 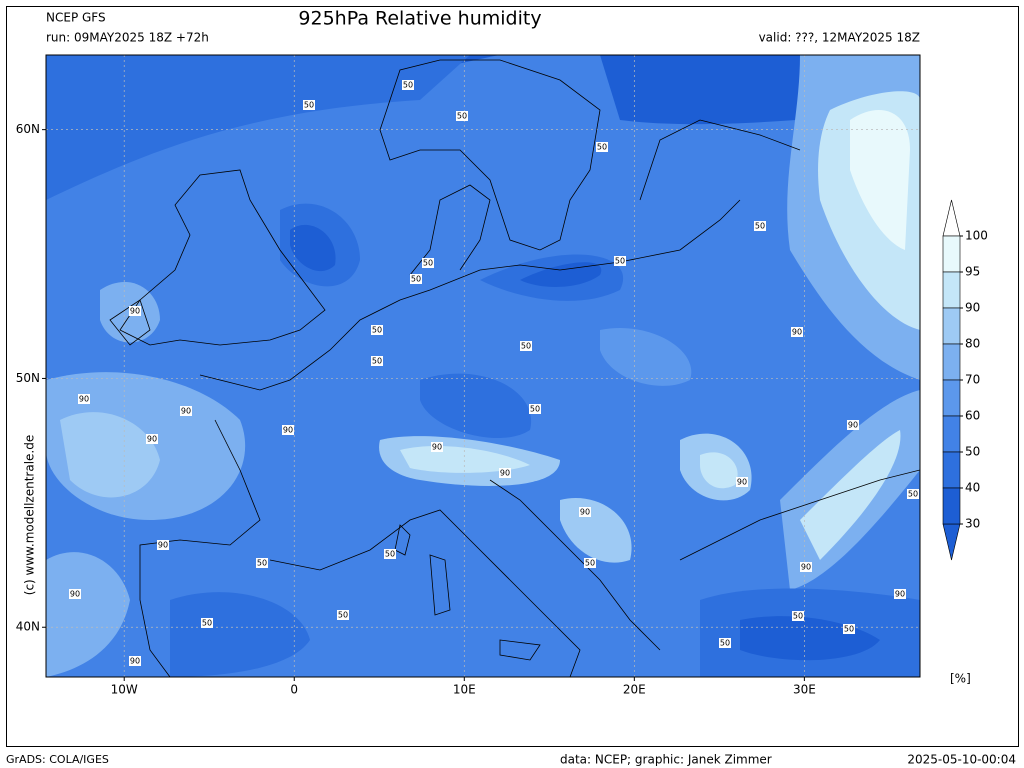 I want to click on colorbar-tick-label: 95, so click(x=972, y=272).